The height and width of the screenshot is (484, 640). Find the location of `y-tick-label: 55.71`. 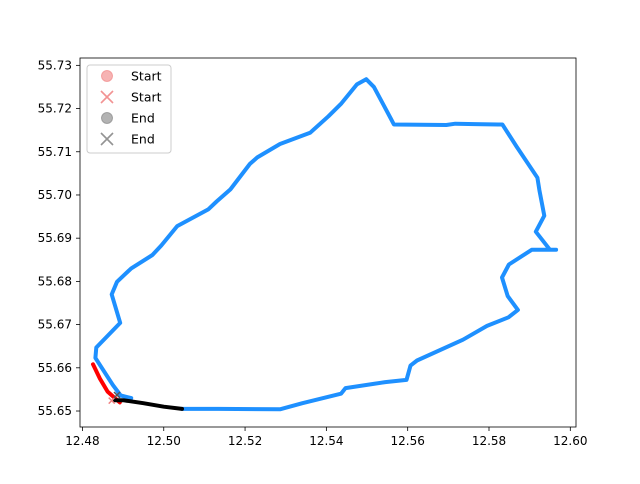

y-tick-label: 55.71 is located at coordinates (55, 152).